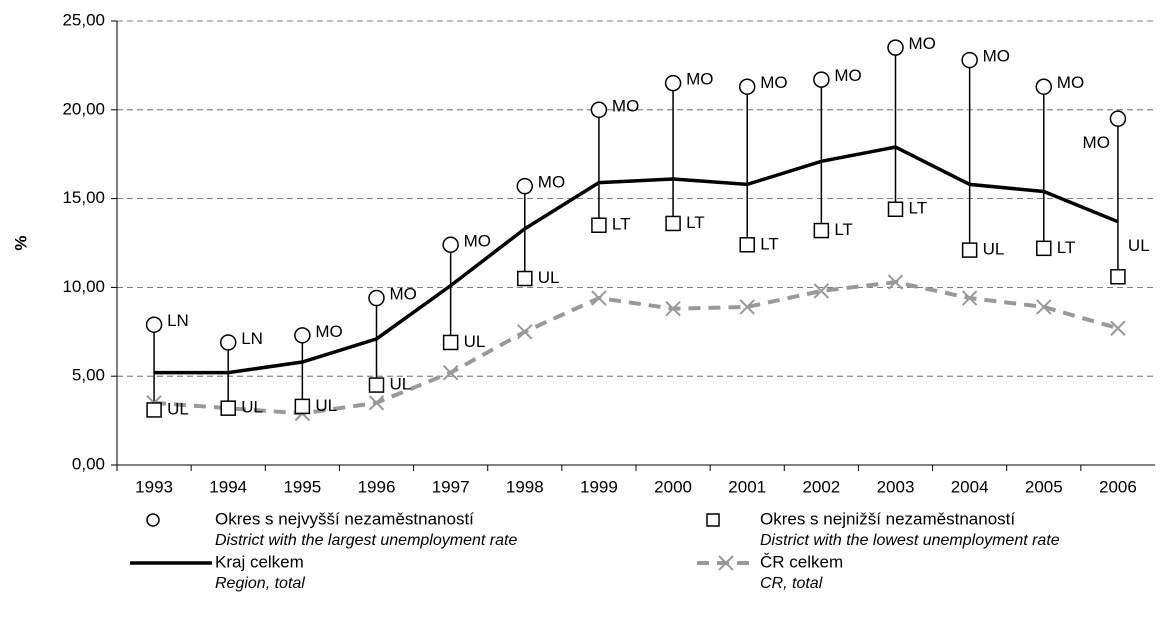 This screenshot has height=643, width=1162. Describe the element at coordinates (83, 197) in the screenshot. I see `y-tick-label: 15,00` at that location.